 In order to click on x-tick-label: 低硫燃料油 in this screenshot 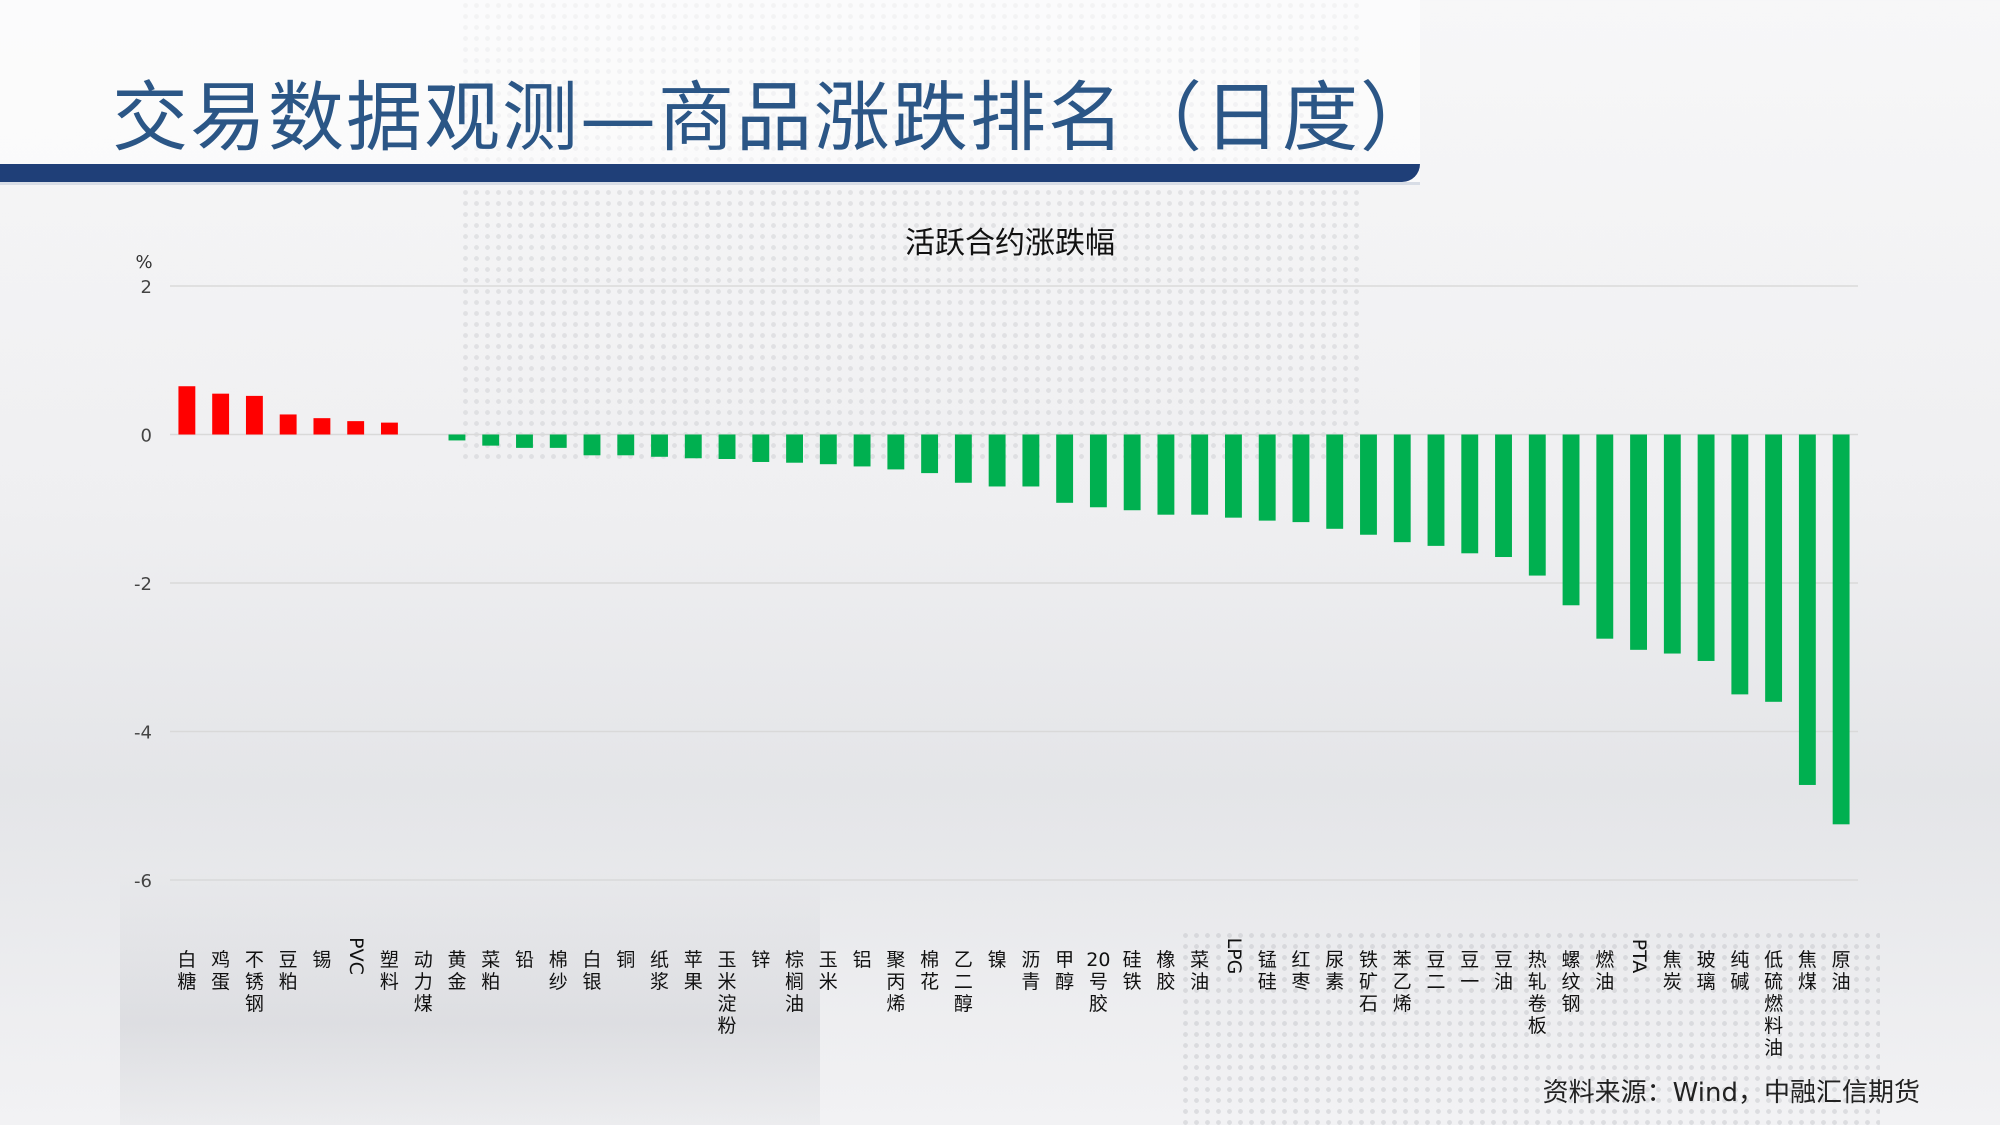, I will do `click(1773, 1004)`.